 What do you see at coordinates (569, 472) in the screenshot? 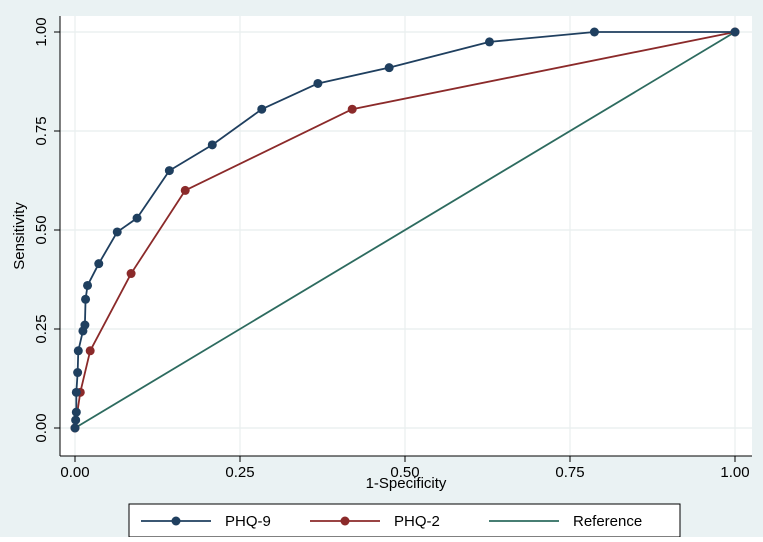
I see `x-tick-label: 0.75` at bounding box center [569, 472].